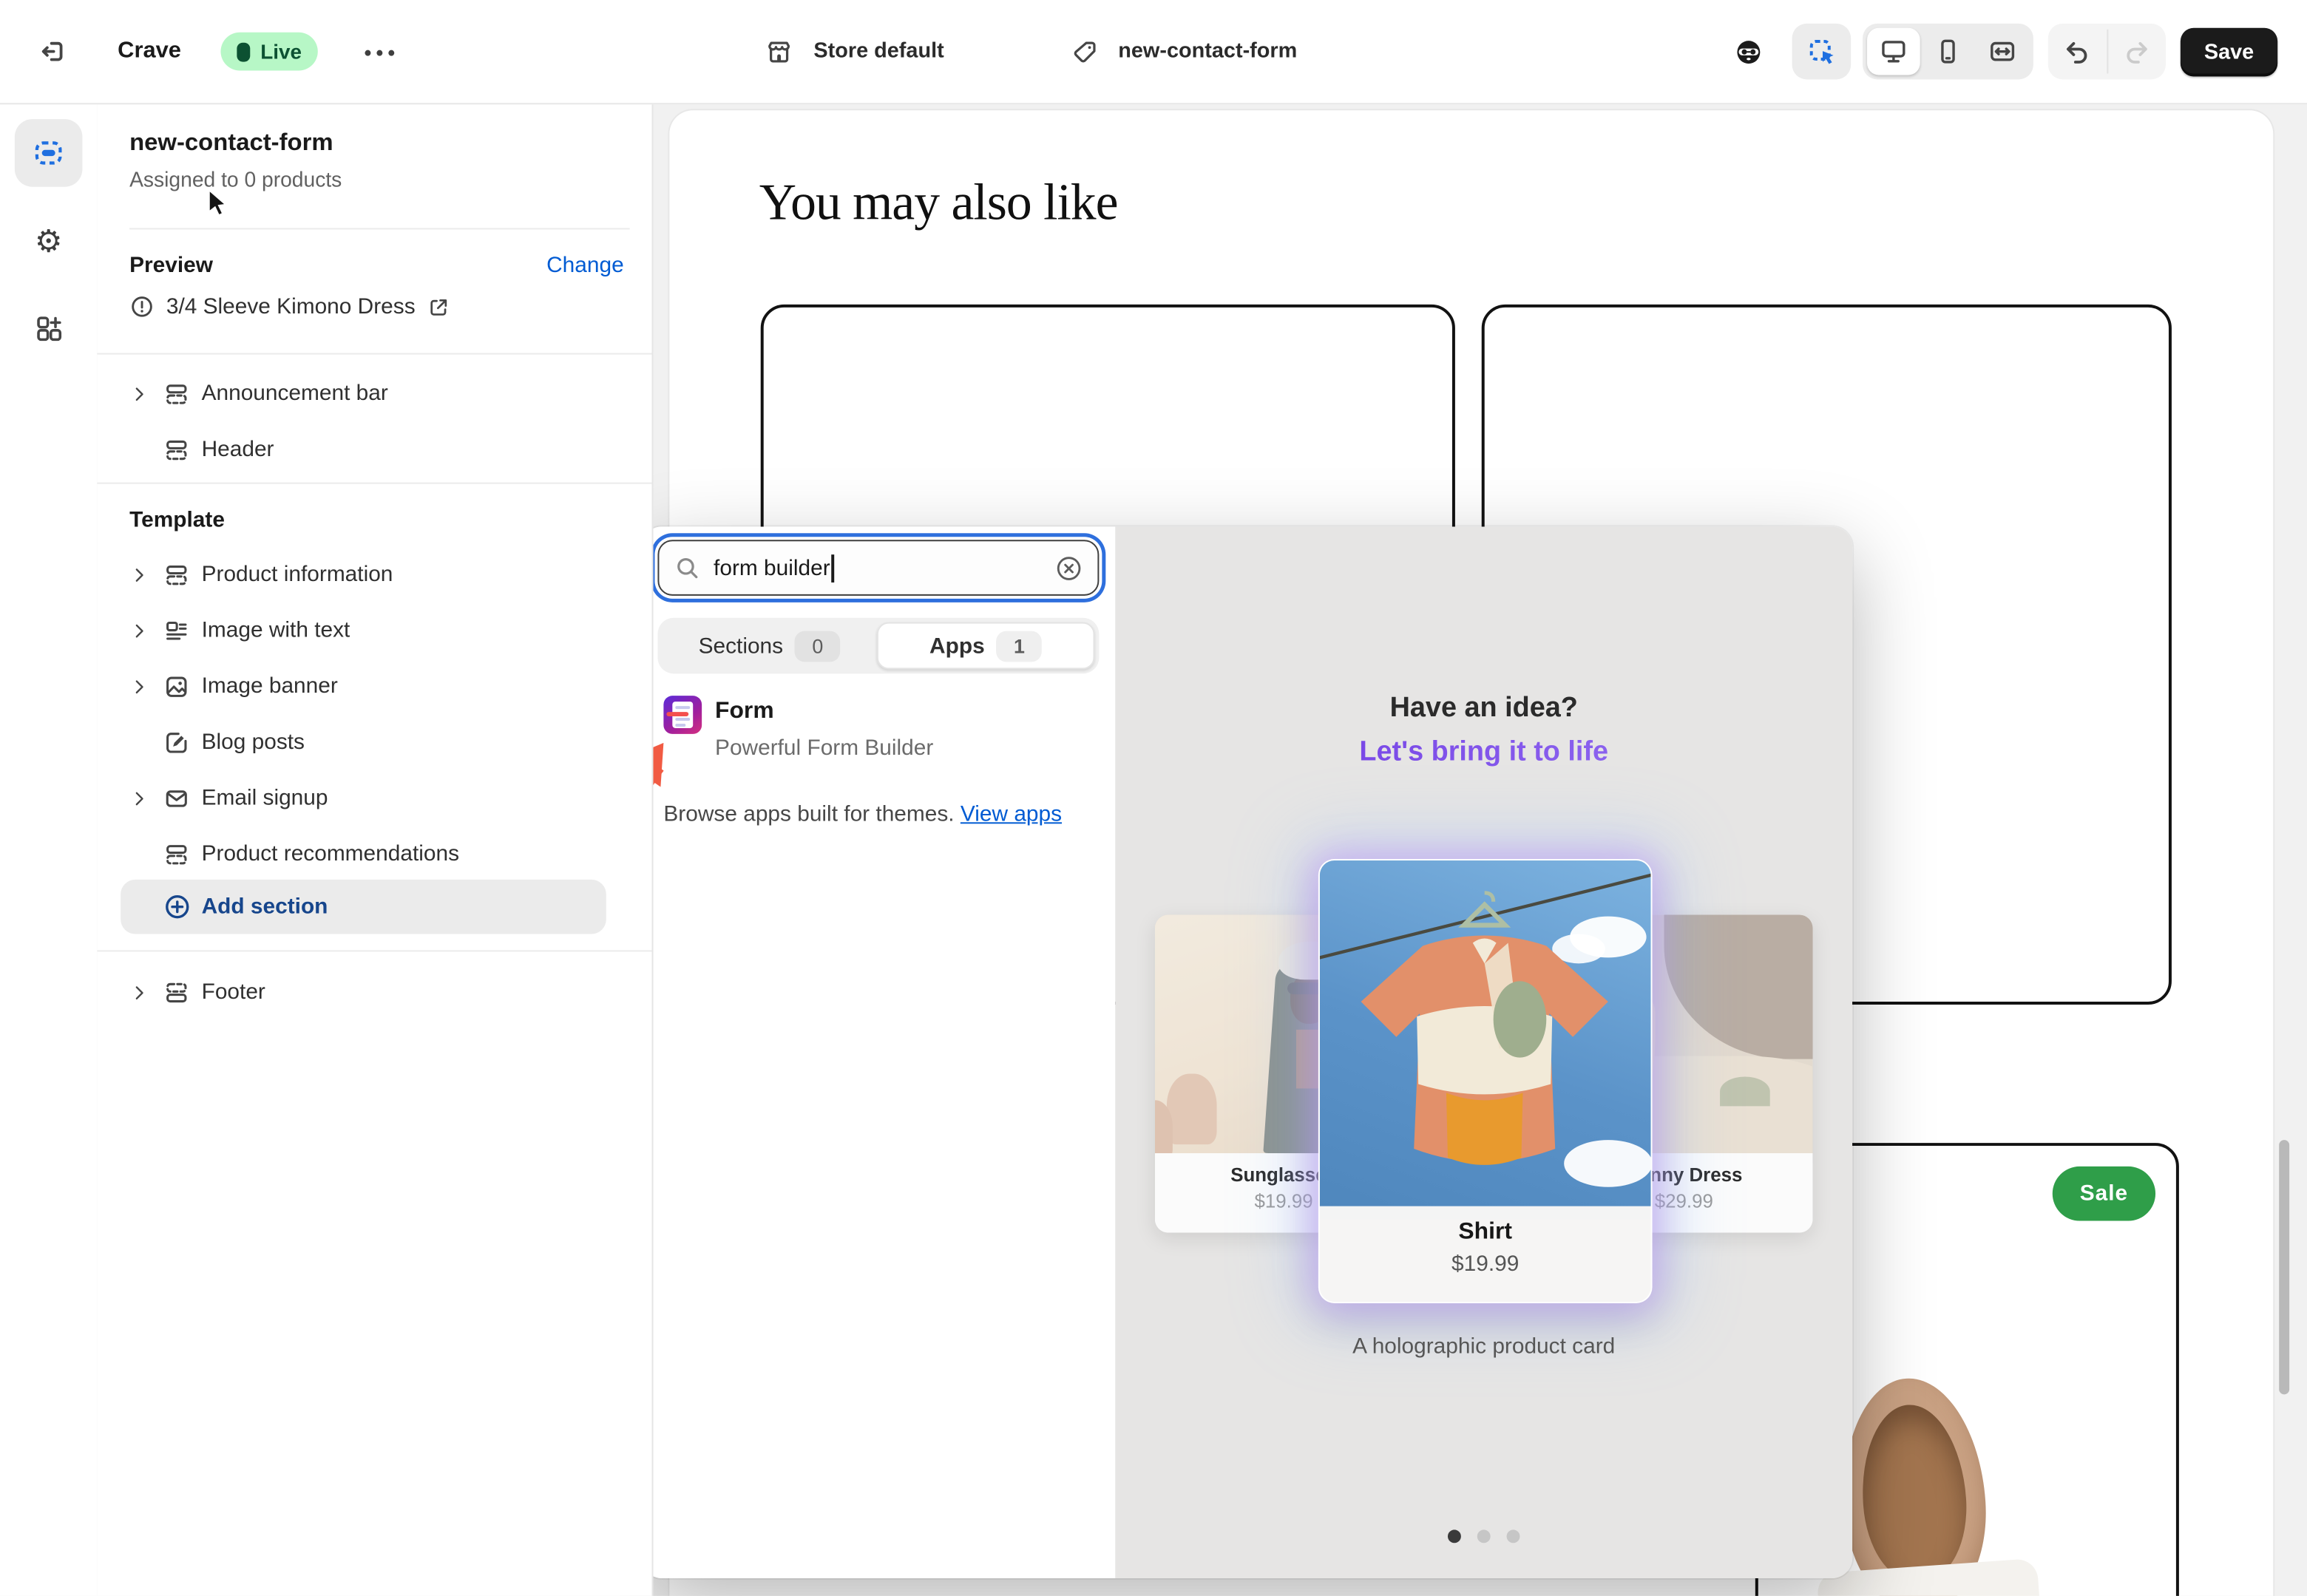  I want to click on alert-icon, so click(142, 306).